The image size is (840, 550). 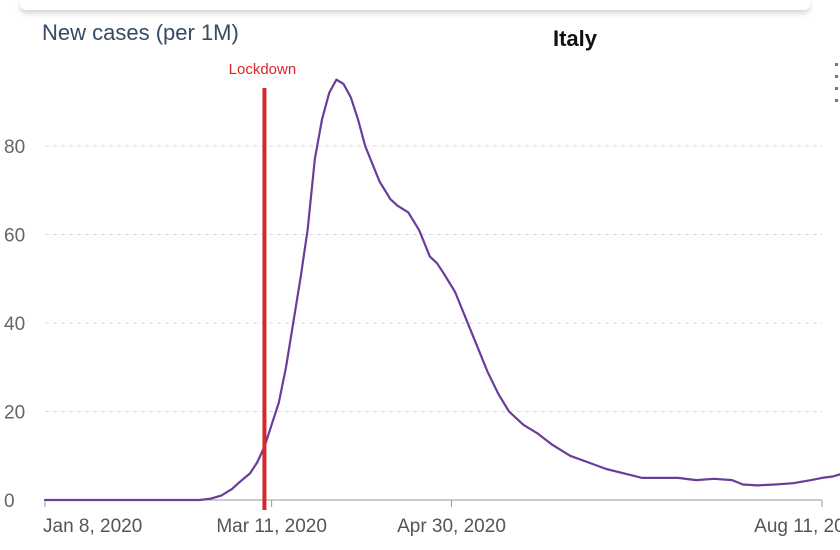 I want to click on y-tick-labels: 0 20 40 60 80, so click(x=14, y=324).